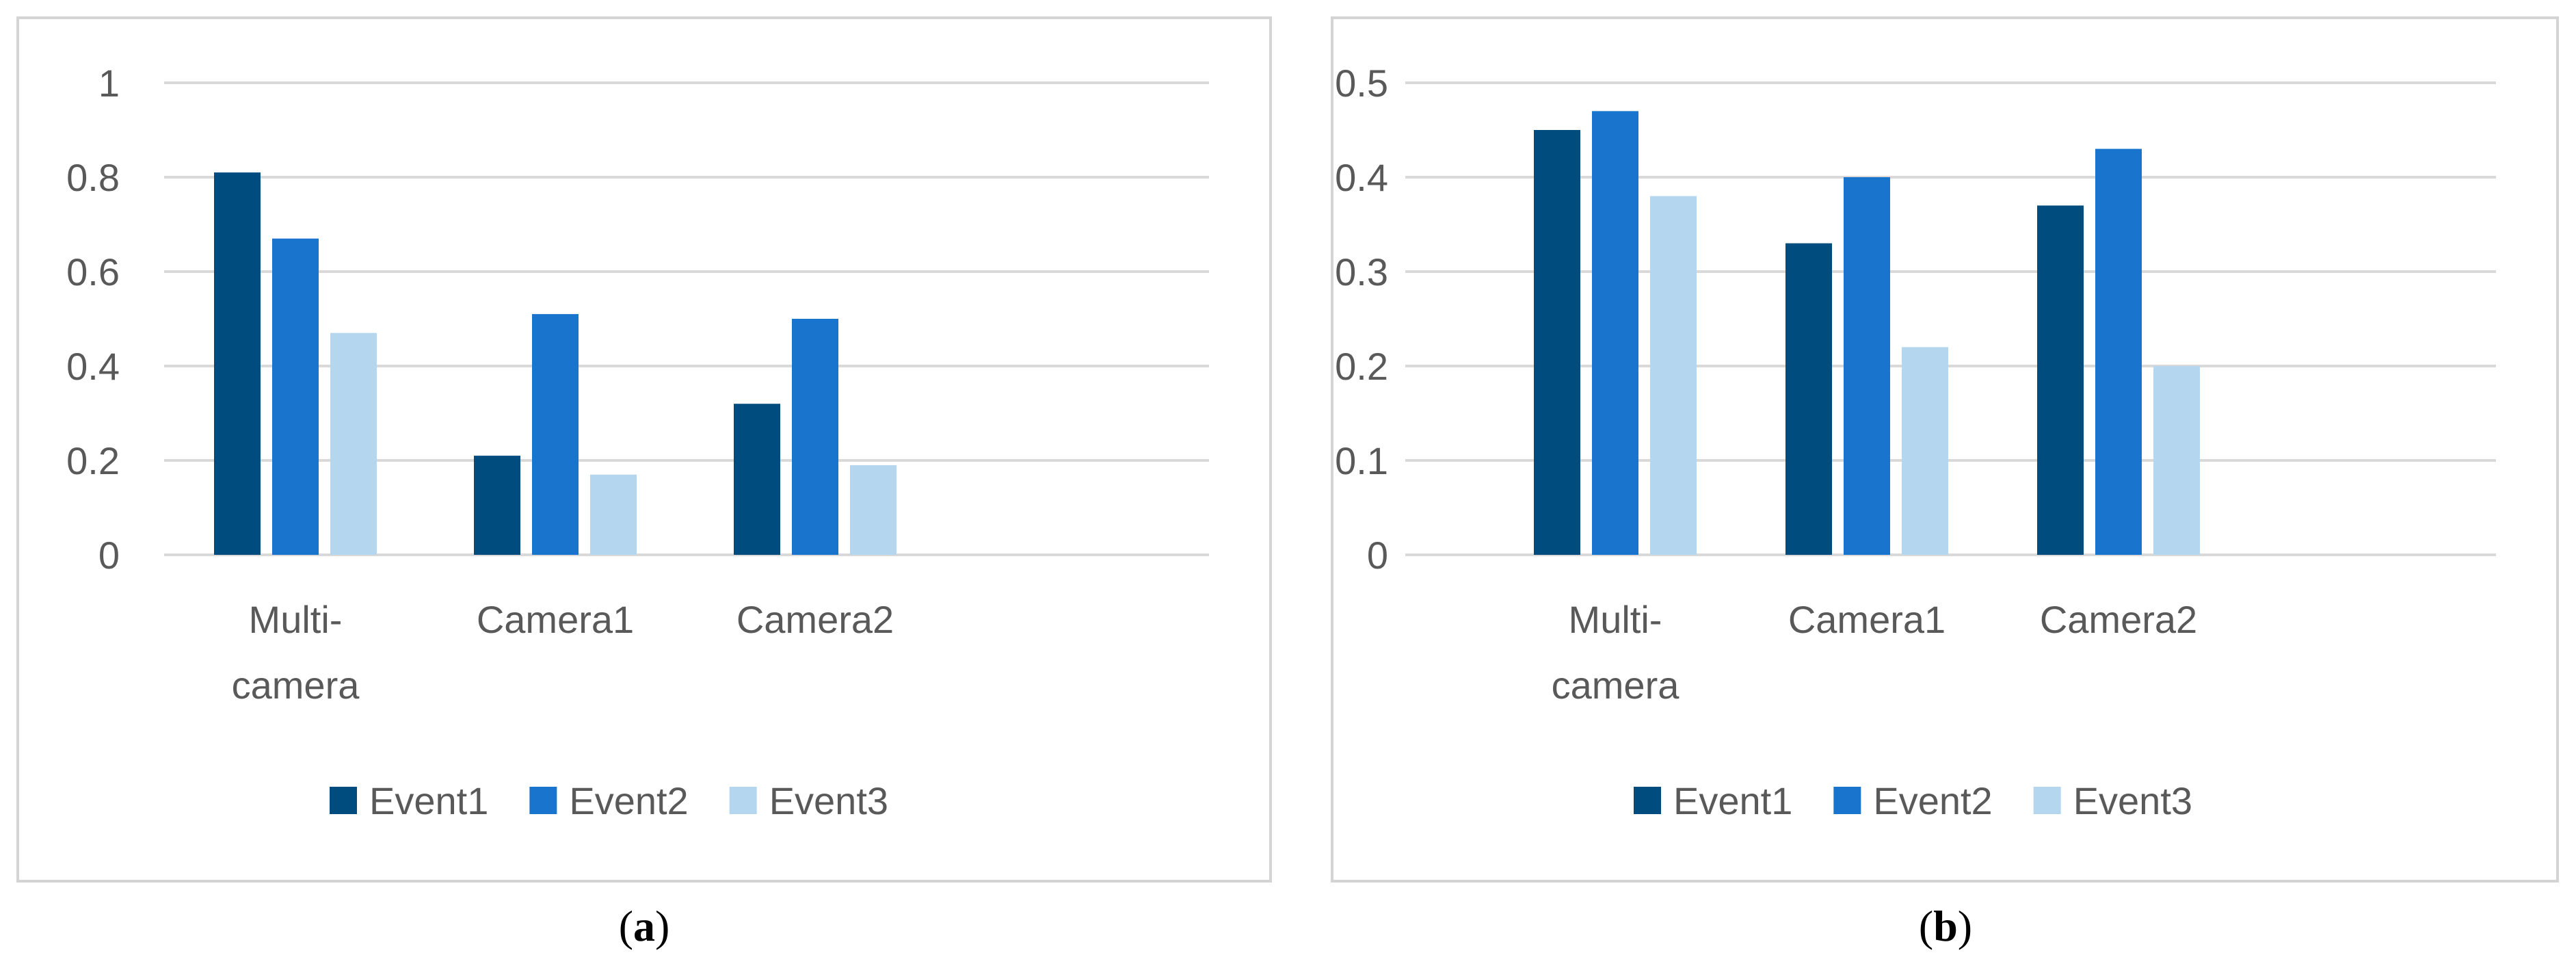 This screenshot has height=966, width=2576. I want to click on panel-a-legend-item-event3: Event3, so click(808, 800).